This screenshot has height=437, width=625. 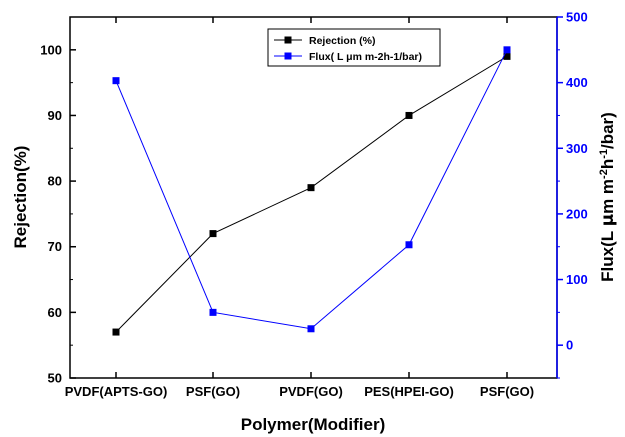 What do you see at coordinates (288, 56) in the screenshot?
I see `legend-flux-marker` at bounding box center [288, 56].